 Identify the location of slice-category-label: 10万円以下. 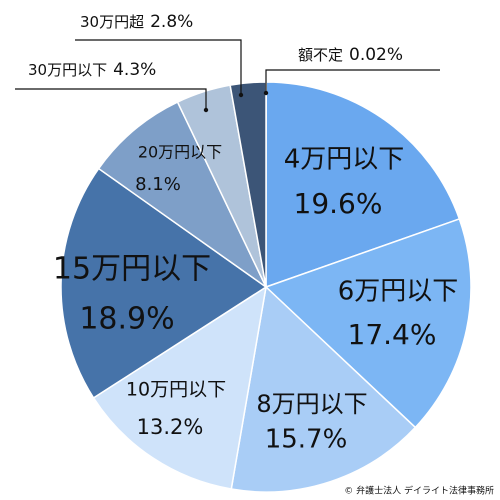
(176, 390).